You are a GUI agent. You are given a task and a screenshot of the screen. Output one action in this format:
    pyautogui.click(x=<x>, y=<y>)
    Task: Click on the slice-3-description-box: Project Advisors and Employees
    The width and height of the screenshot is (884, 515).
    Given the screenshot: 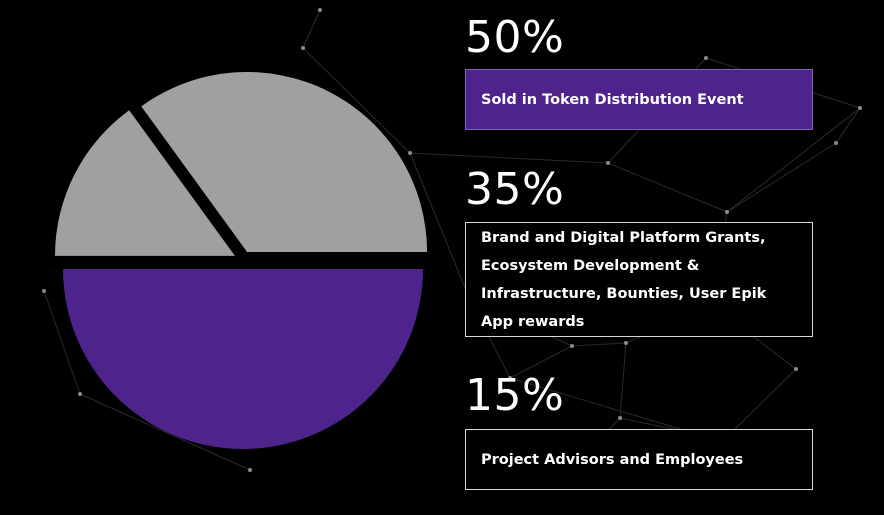 What is the action you would take?
    pyautogui.click(x=639, y=459)
    